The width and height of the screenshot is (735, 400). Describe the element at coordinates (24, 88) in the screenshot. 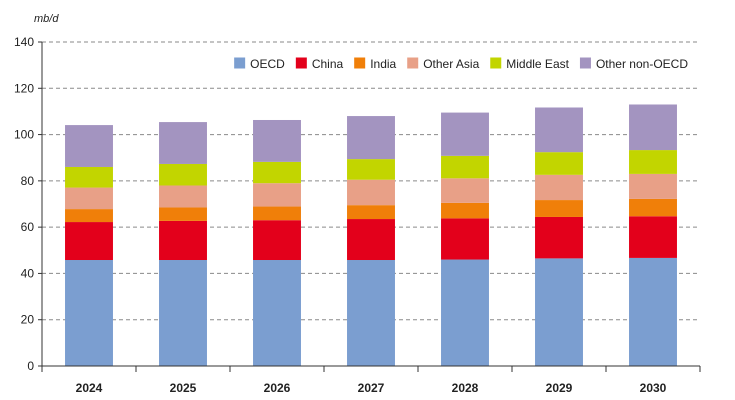

I see `y-tick-label: 120` at that location.